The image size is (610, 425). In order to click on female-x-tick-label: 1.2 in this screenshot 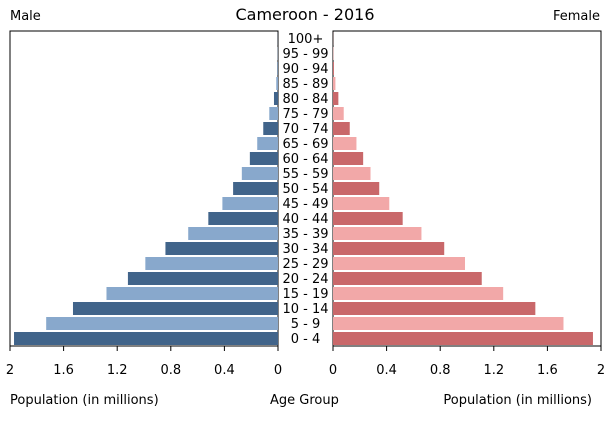, I will do `click(493, 370)`.